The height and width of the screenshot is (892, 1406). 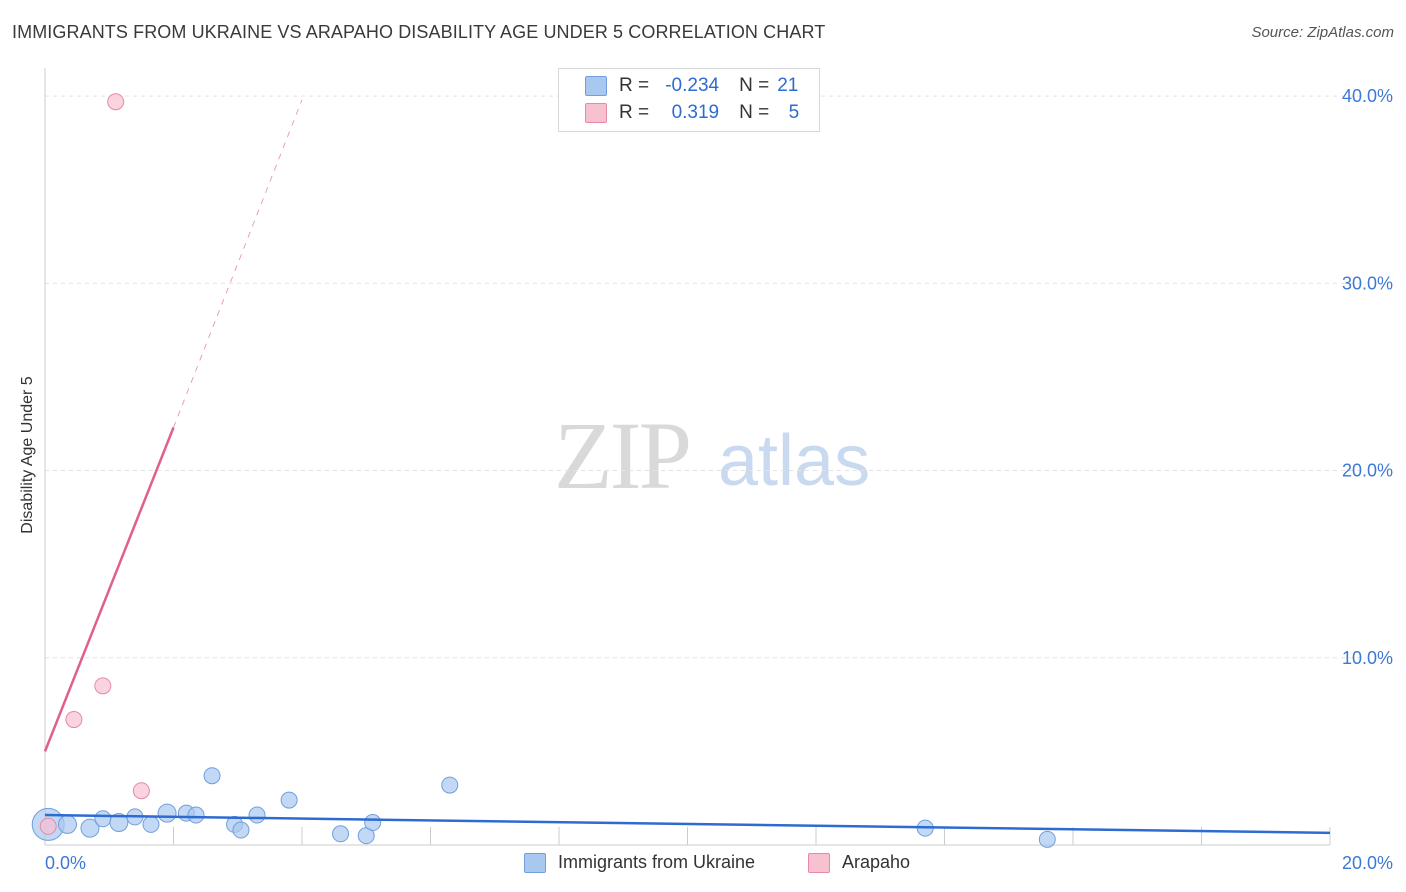 What do you see at coordinates (1367, 863) in the screenshot?
I see `x-tick-label: 20.0%` at bounding box center [1367, 863].